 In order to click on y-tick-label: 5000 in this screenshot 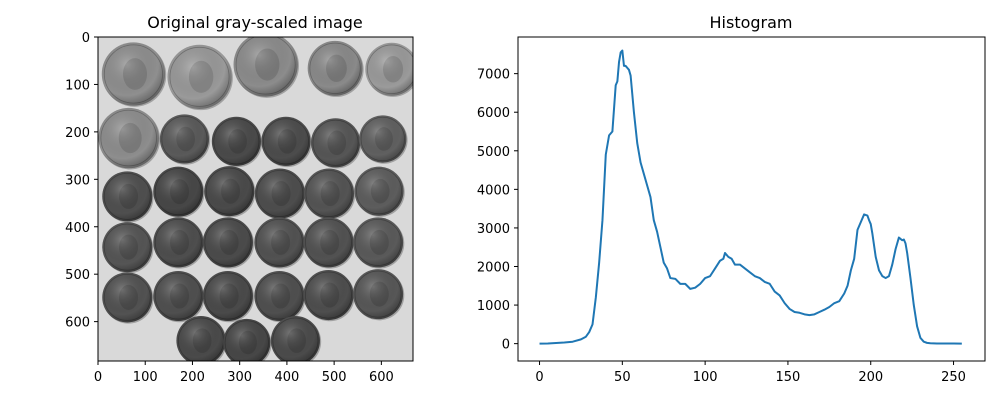, I will do `click(493, 152)`.